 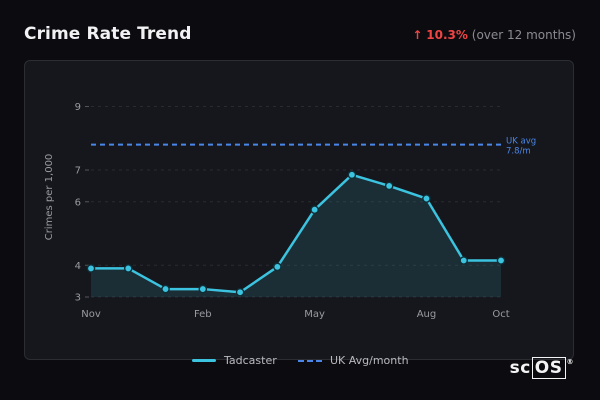 I want to click on legend-item-reference: UK Avg/month, so click(x=353, y=360).